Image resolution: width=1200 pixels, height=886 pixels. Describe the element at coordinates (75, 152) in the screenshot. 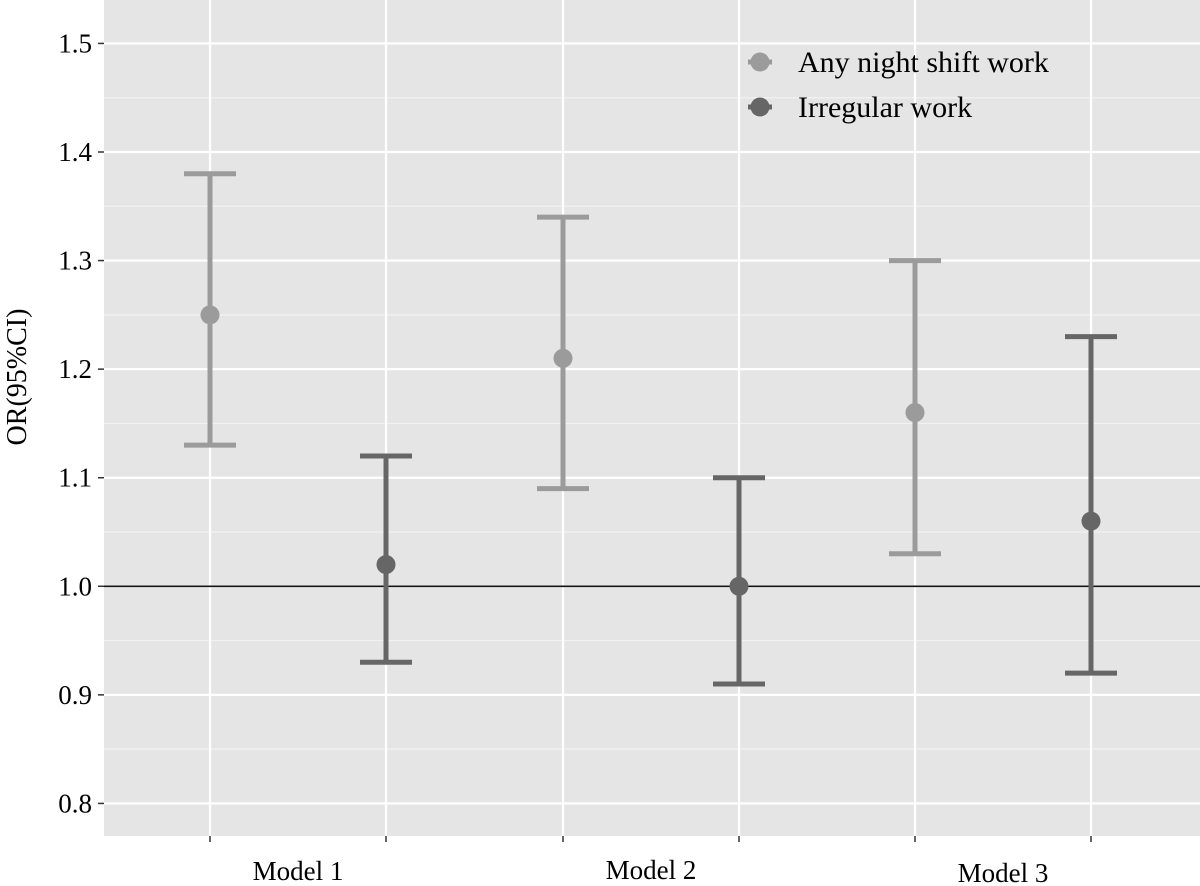

I see `y-tick-label: 1.4` at that location.